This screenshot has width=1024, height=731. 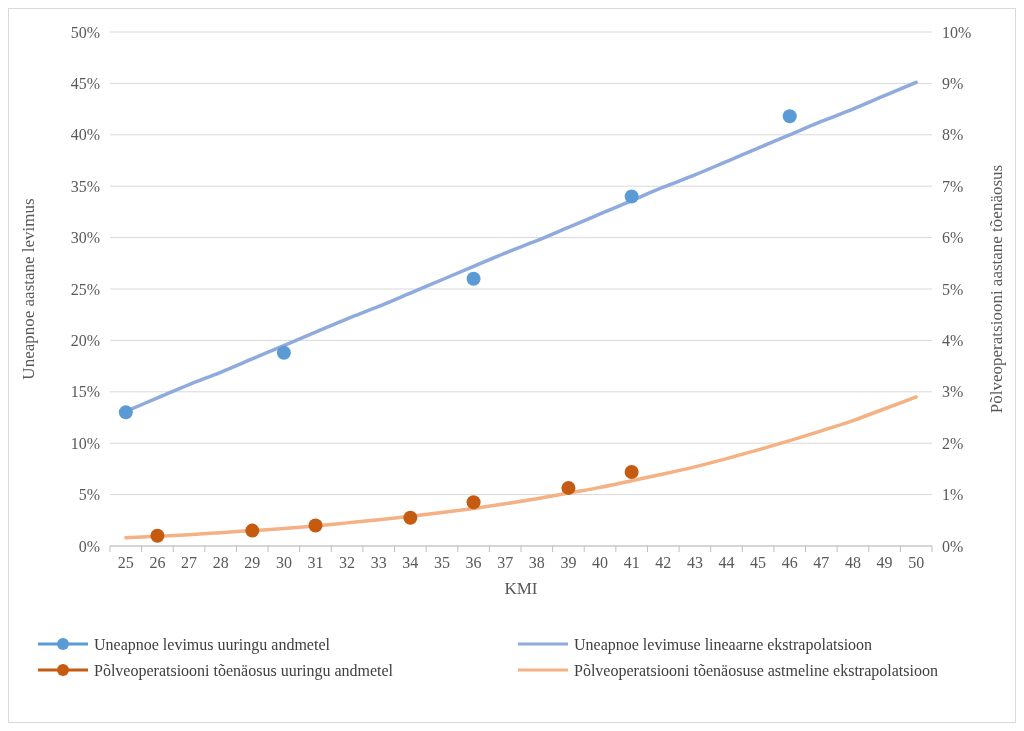 What do you see at coordinates (28, 289) in the screenshot?
I see `y-axis-title: Uneapnoe aastane levimus` at bounding box center [28, 289].